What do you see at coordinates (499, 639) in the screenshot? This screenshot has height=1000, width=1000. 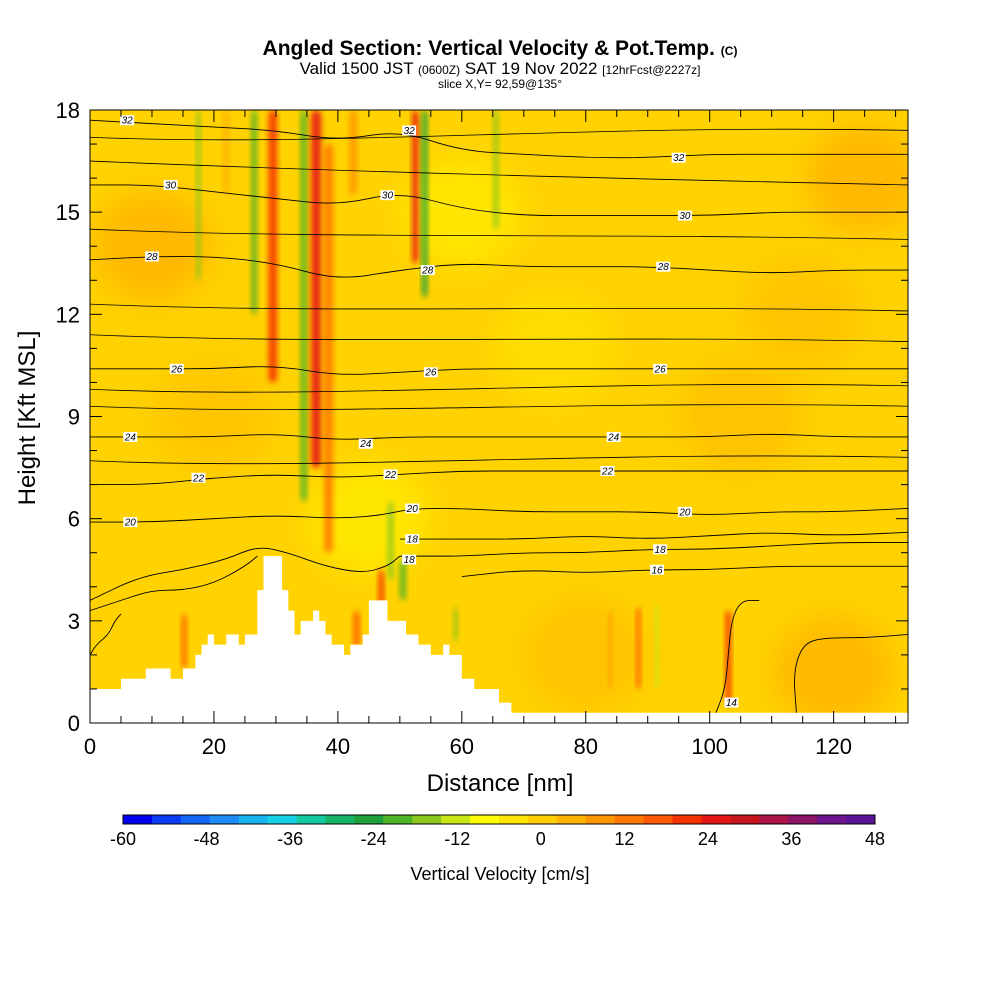 I see `terrain` at bounding box center [499, 639].